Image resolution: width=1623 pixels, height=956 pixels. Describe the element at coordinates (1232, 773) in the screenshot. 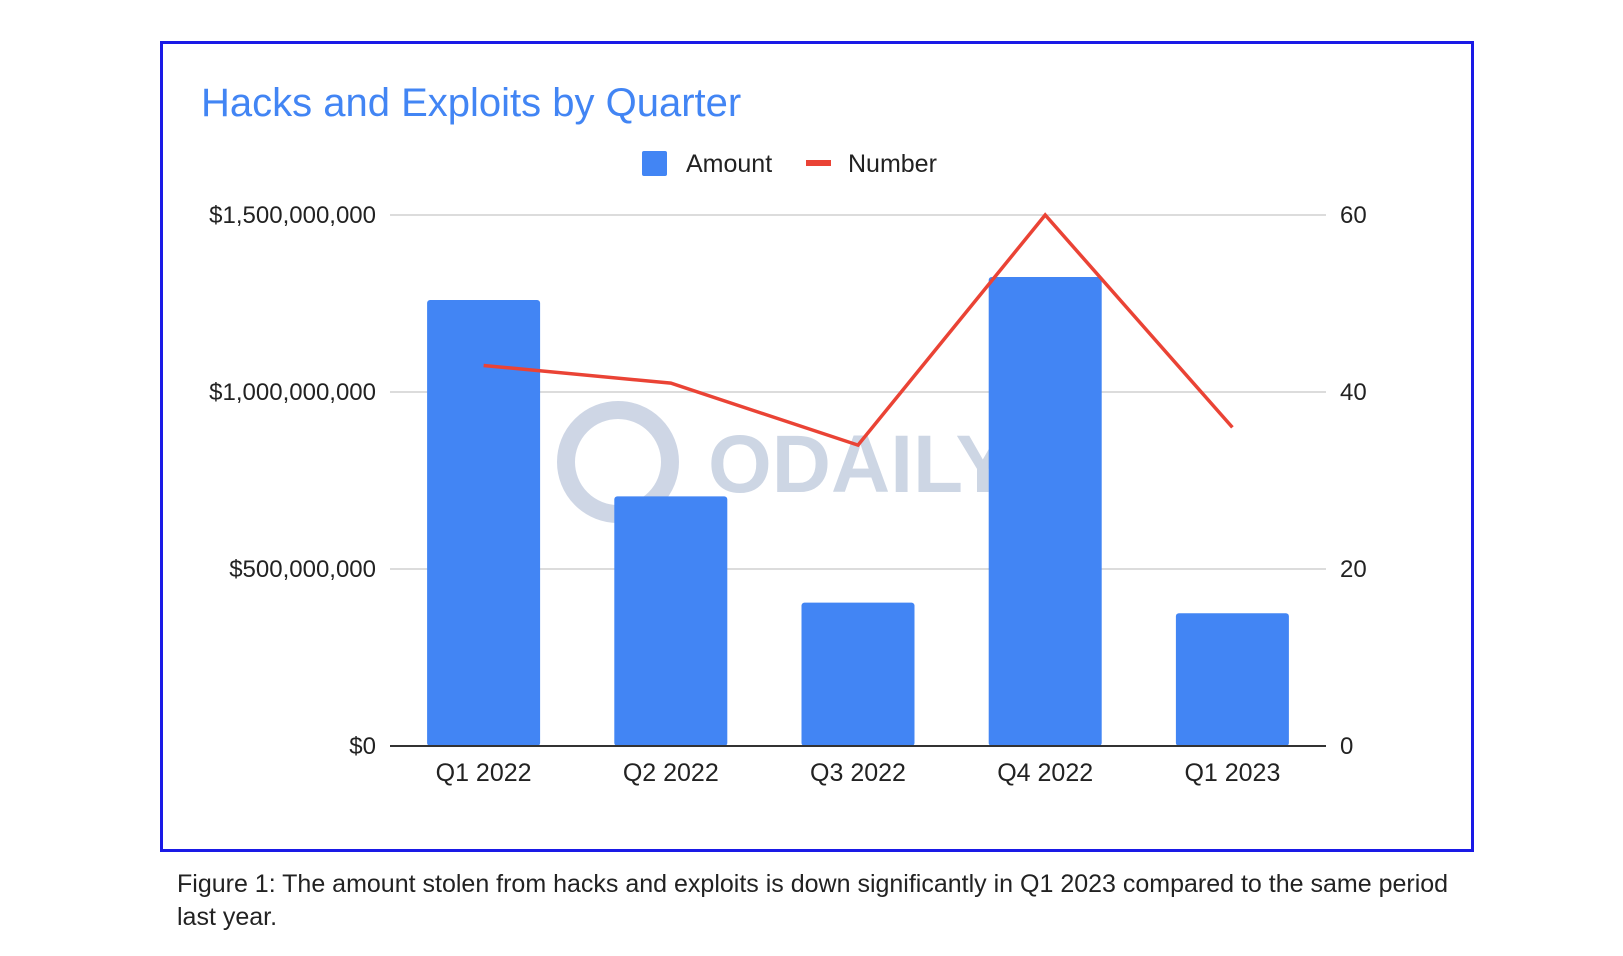

I see `x-tick-label: Q1 2023` at that location.